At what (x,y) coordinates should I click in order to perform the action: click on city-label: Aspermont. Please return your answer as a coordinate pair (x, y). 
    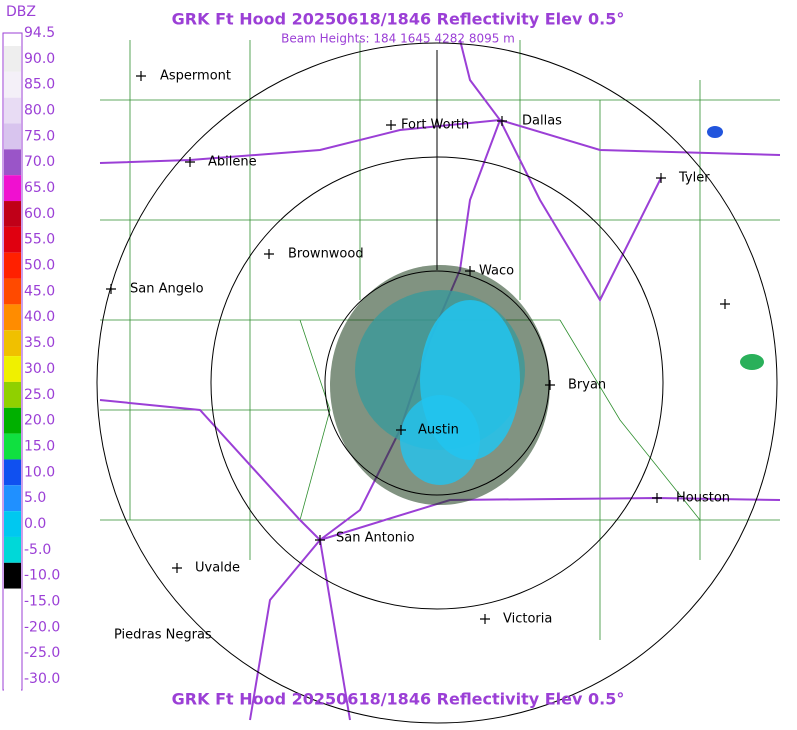
    Looking at the image, I should click on (195, 76).